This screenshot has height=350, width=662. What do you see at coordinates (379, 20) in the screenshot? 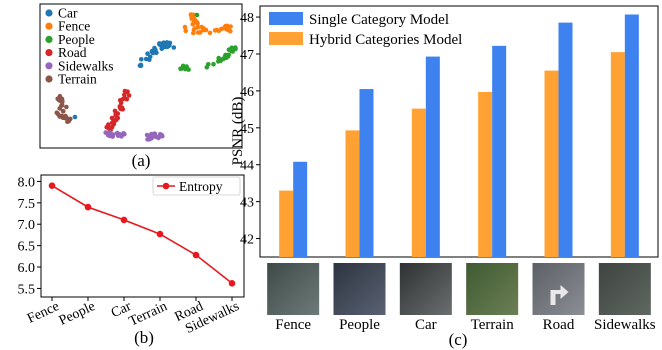
I see `legend-label-single: Single Category Model` at bounding box center [379, 20].